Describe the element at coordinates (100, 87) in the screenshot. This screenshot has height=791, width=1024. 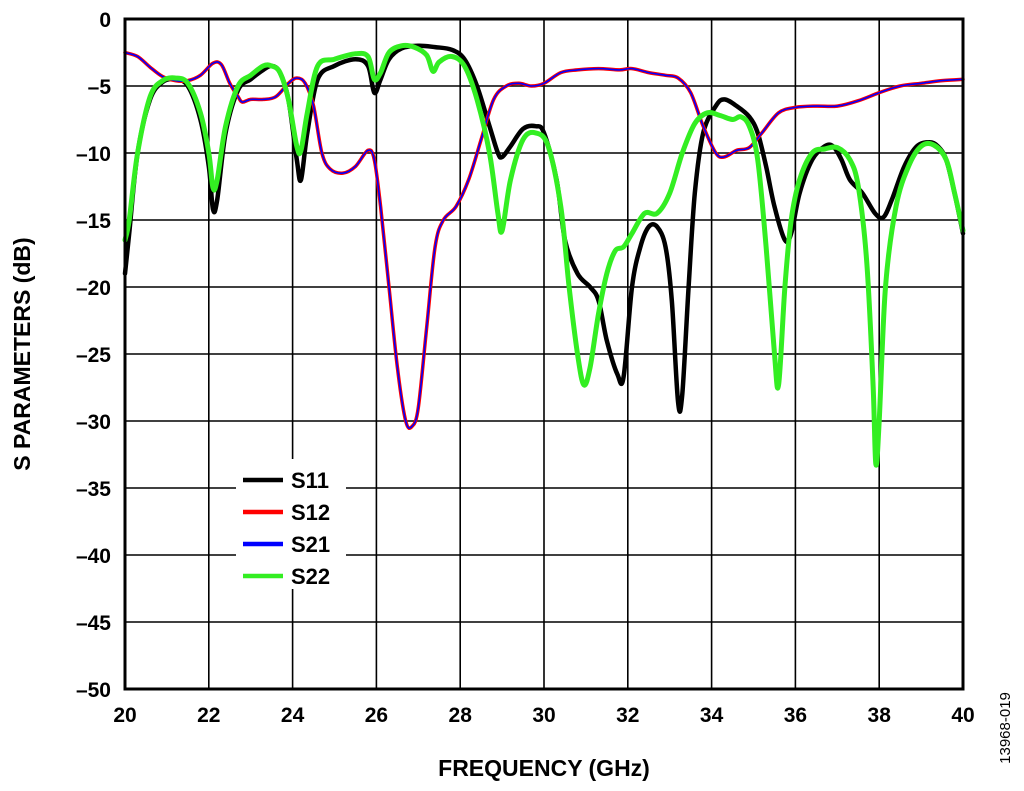
I see `y-tick-label: –5` at that location.